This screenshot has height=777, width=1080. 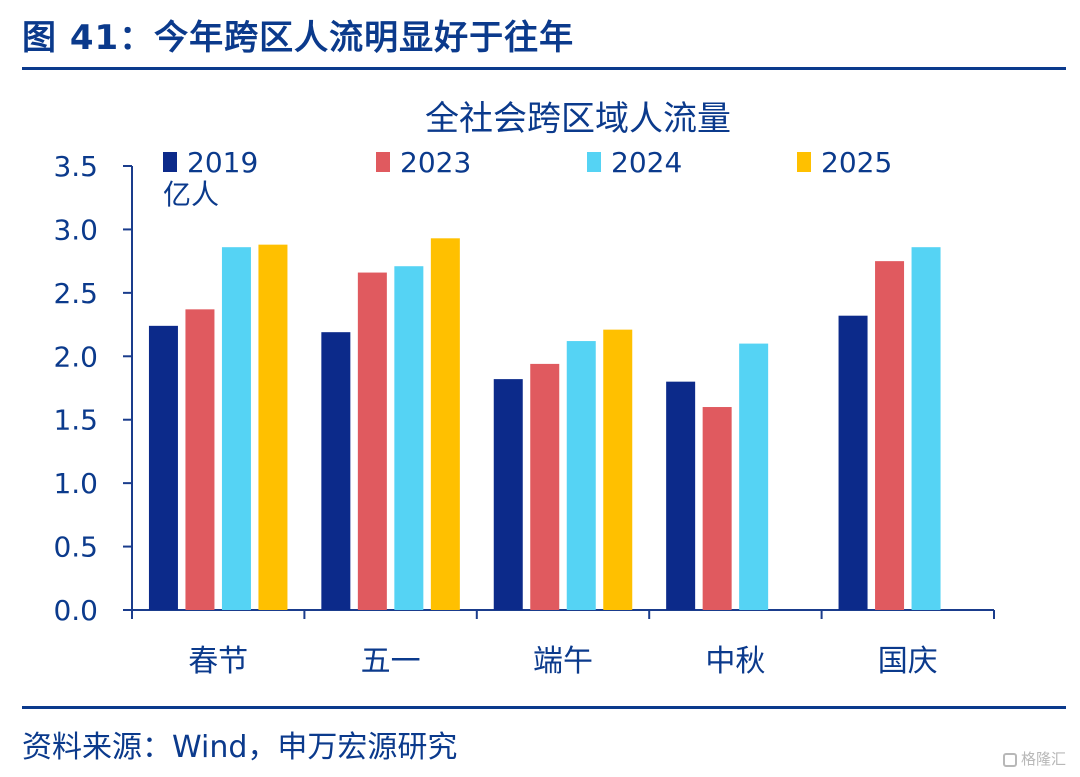 I want to click on legend-swatch-2024, so click(x=594, y=162).